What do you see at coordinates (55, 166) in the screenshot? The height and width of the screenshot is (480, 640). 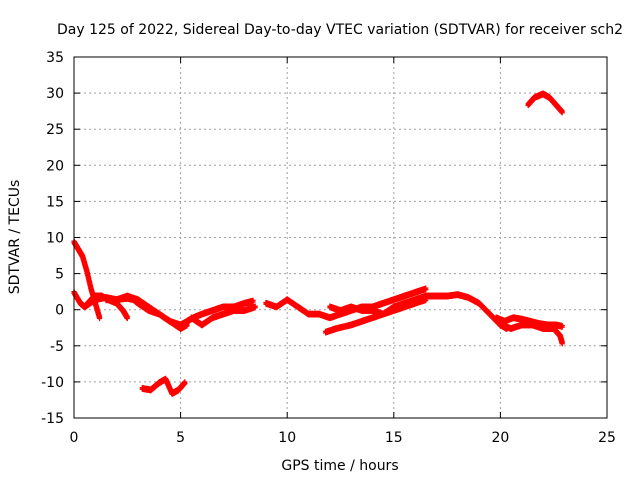 I see `y-tick-label: 20` at bounding box center [55, 166].